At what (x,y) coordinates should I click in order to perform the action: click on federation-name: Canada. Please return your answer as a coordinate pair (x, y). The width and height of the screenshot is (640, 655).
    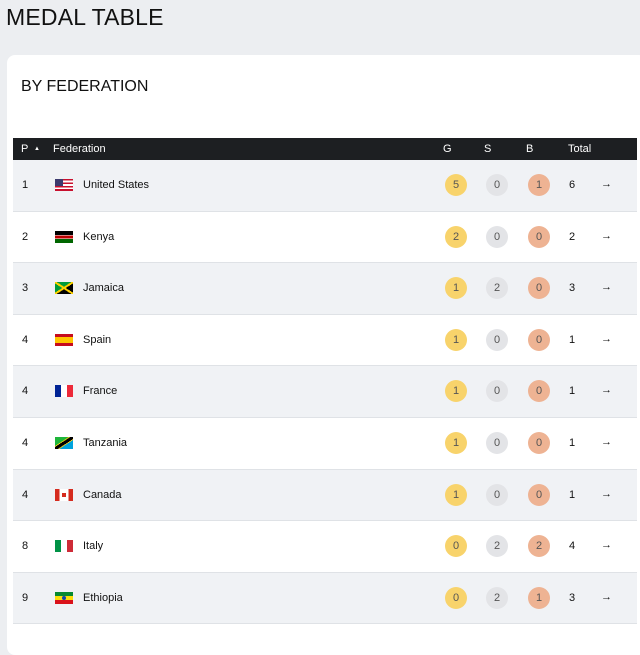
    Looking at the image, I should click on (102, 494).